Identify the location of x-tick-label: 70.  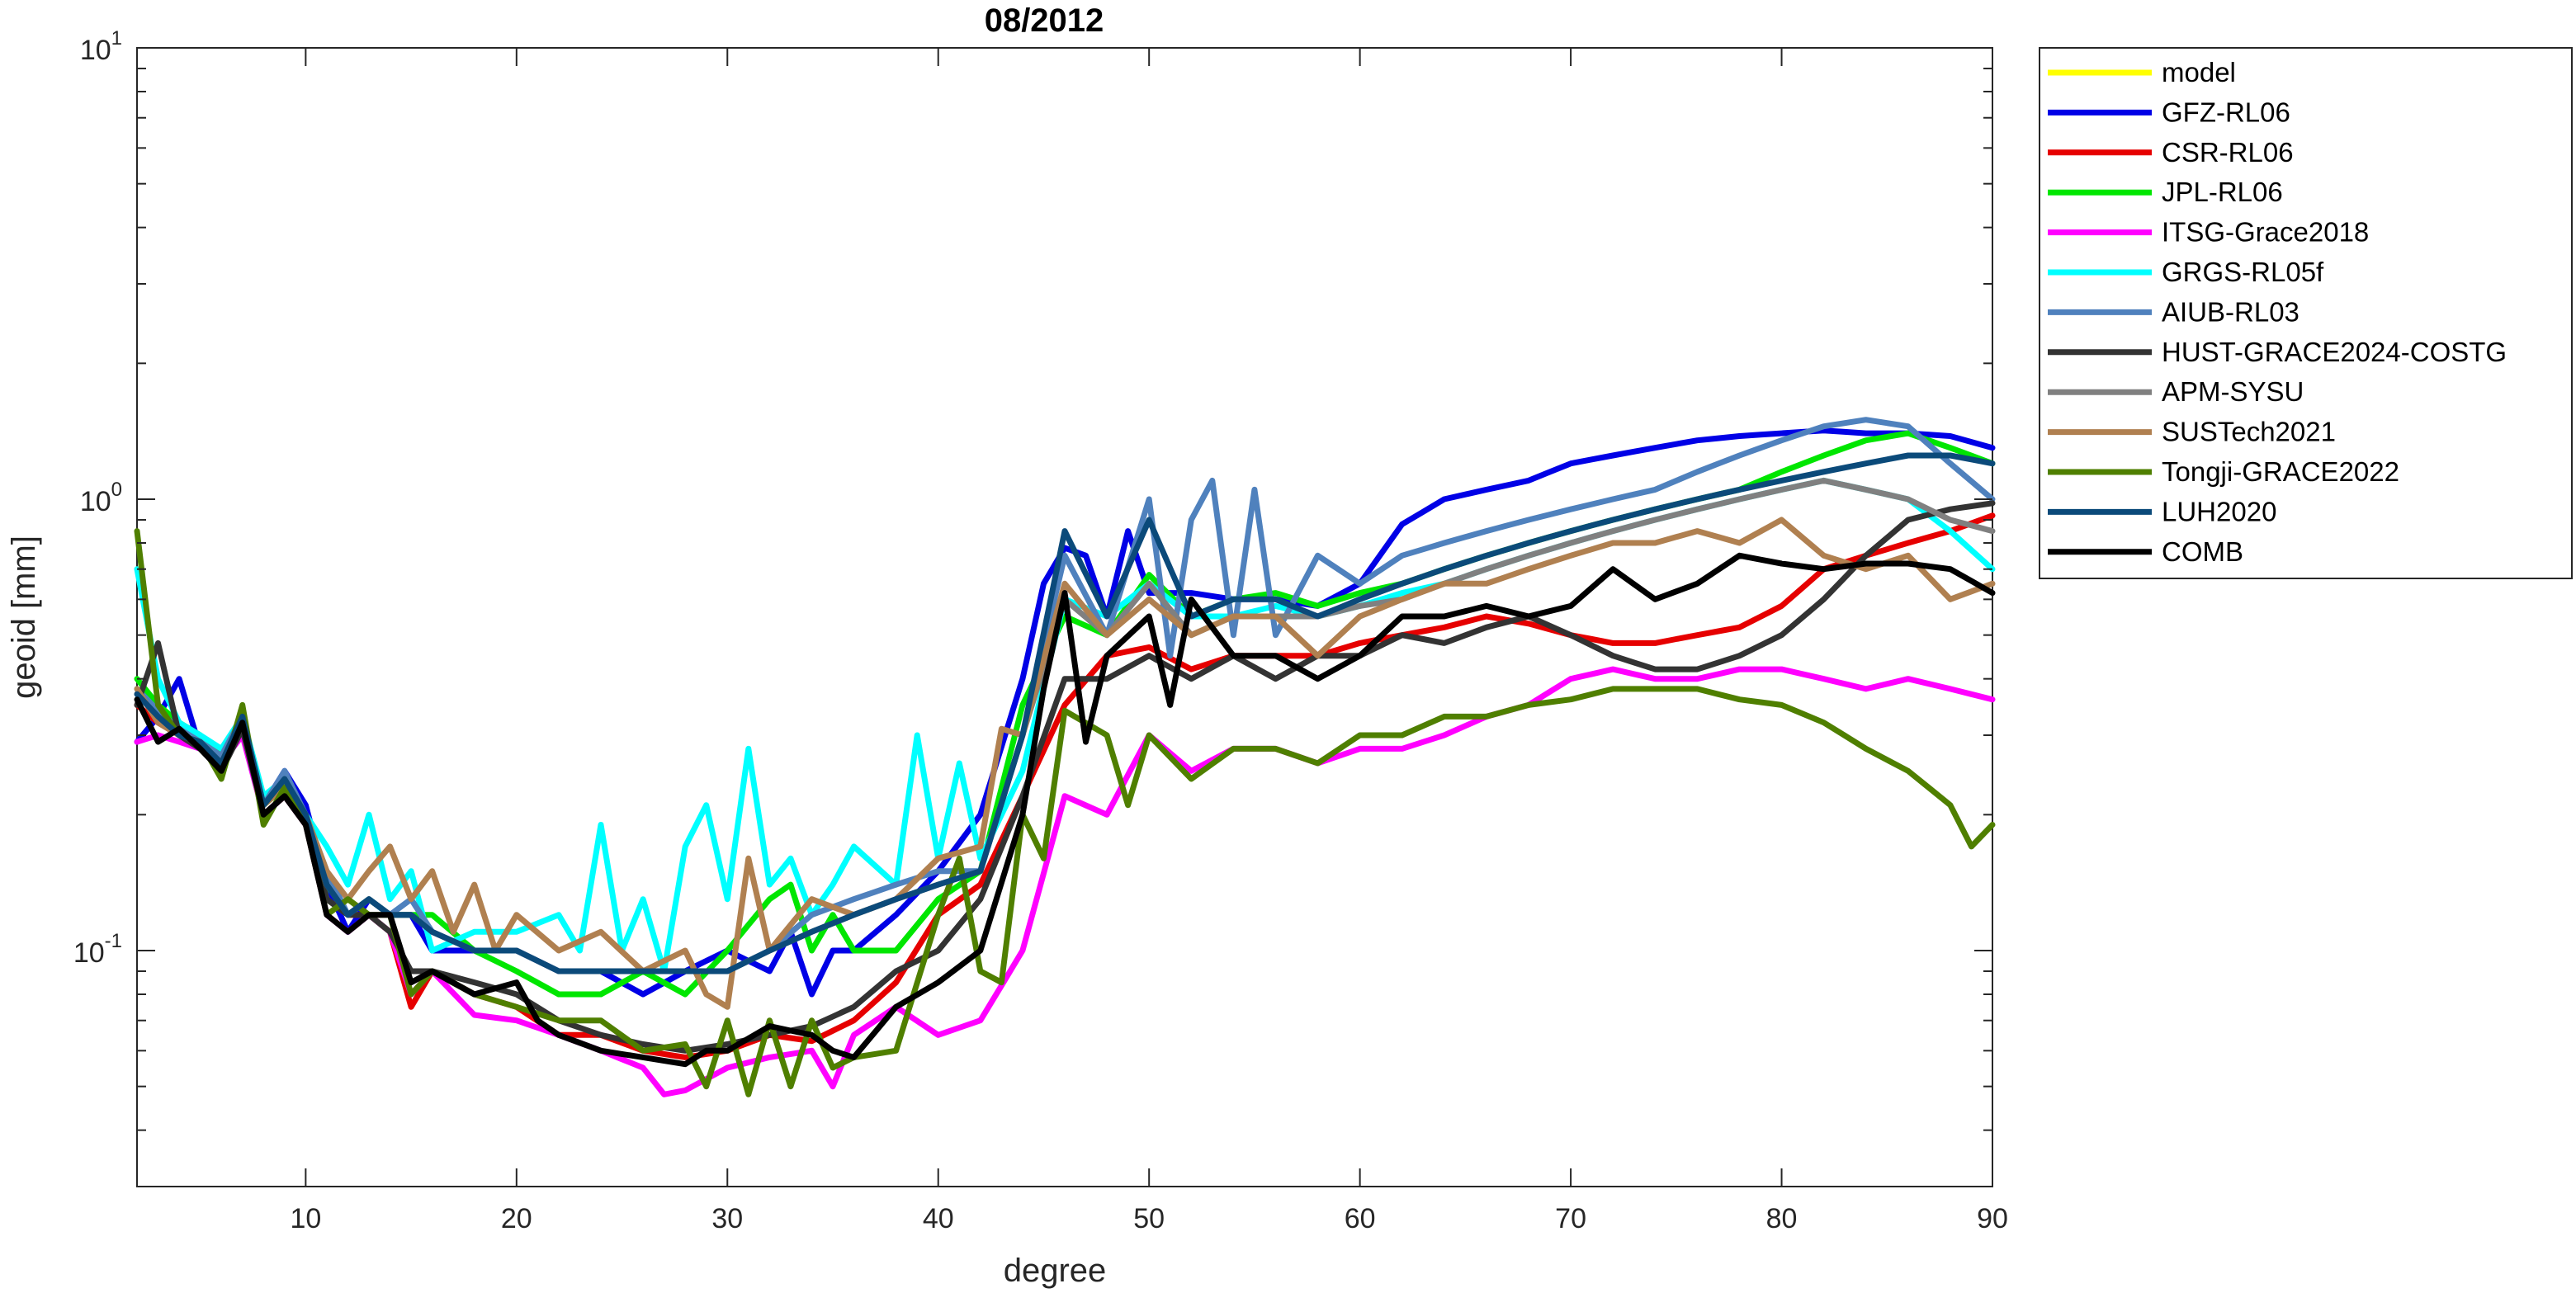
(1570, 1218).